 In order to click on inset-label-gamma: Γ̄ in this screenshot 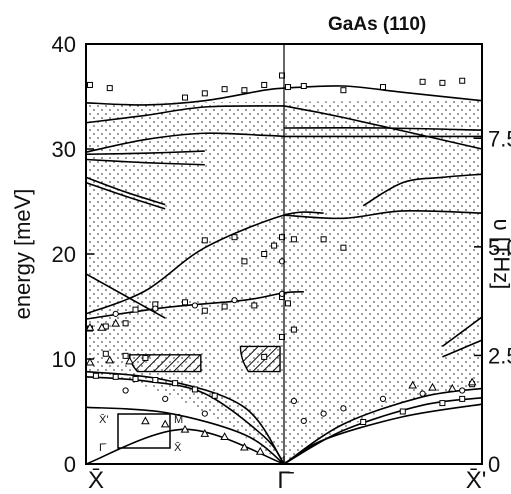, I will do `click(103, 448)`.